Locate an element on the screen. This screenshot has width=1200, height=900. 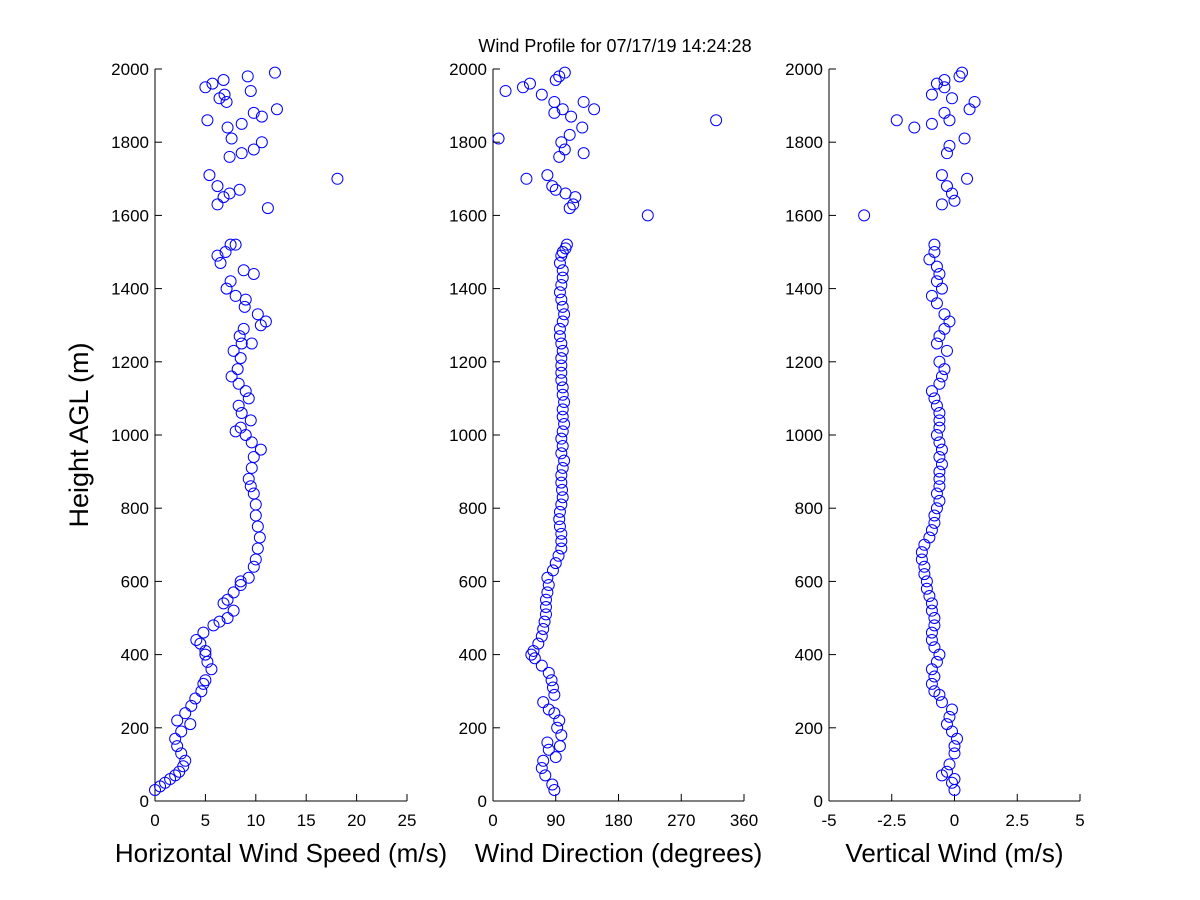
speed-x-tick-label: 5 is located at coordinates (205, 820).